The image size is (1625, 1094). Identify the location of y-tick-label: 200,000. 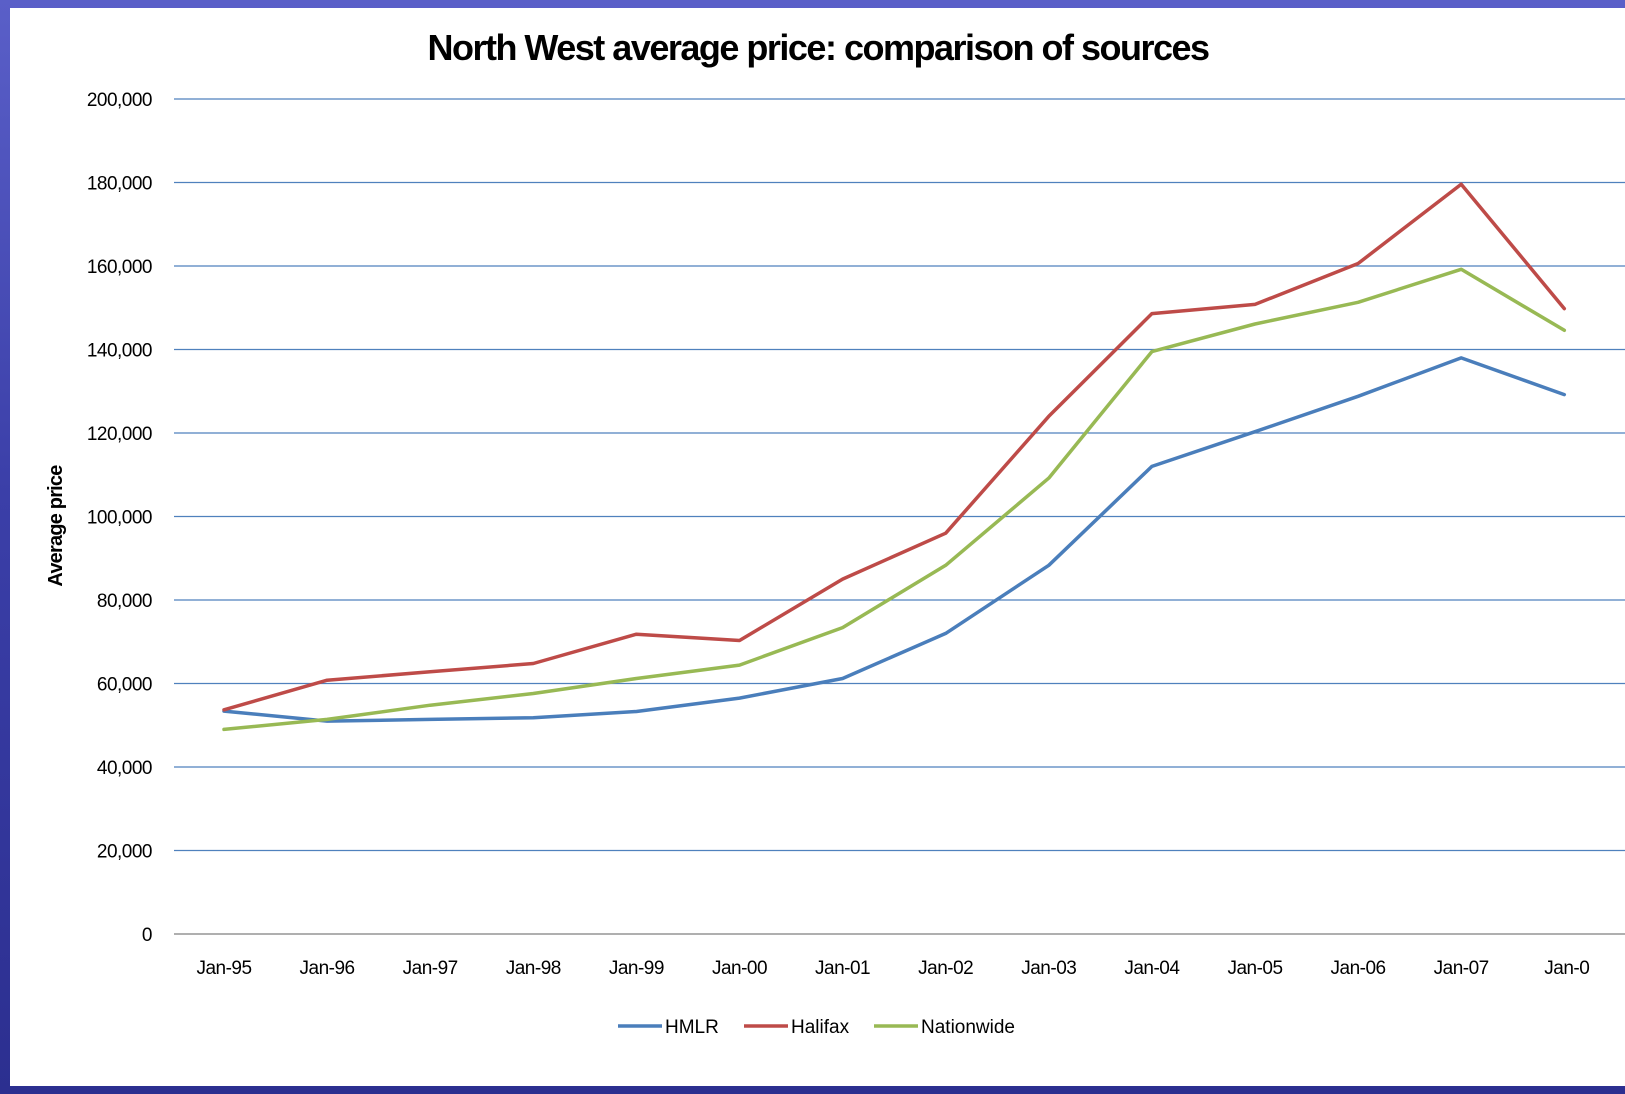
(119, 100).